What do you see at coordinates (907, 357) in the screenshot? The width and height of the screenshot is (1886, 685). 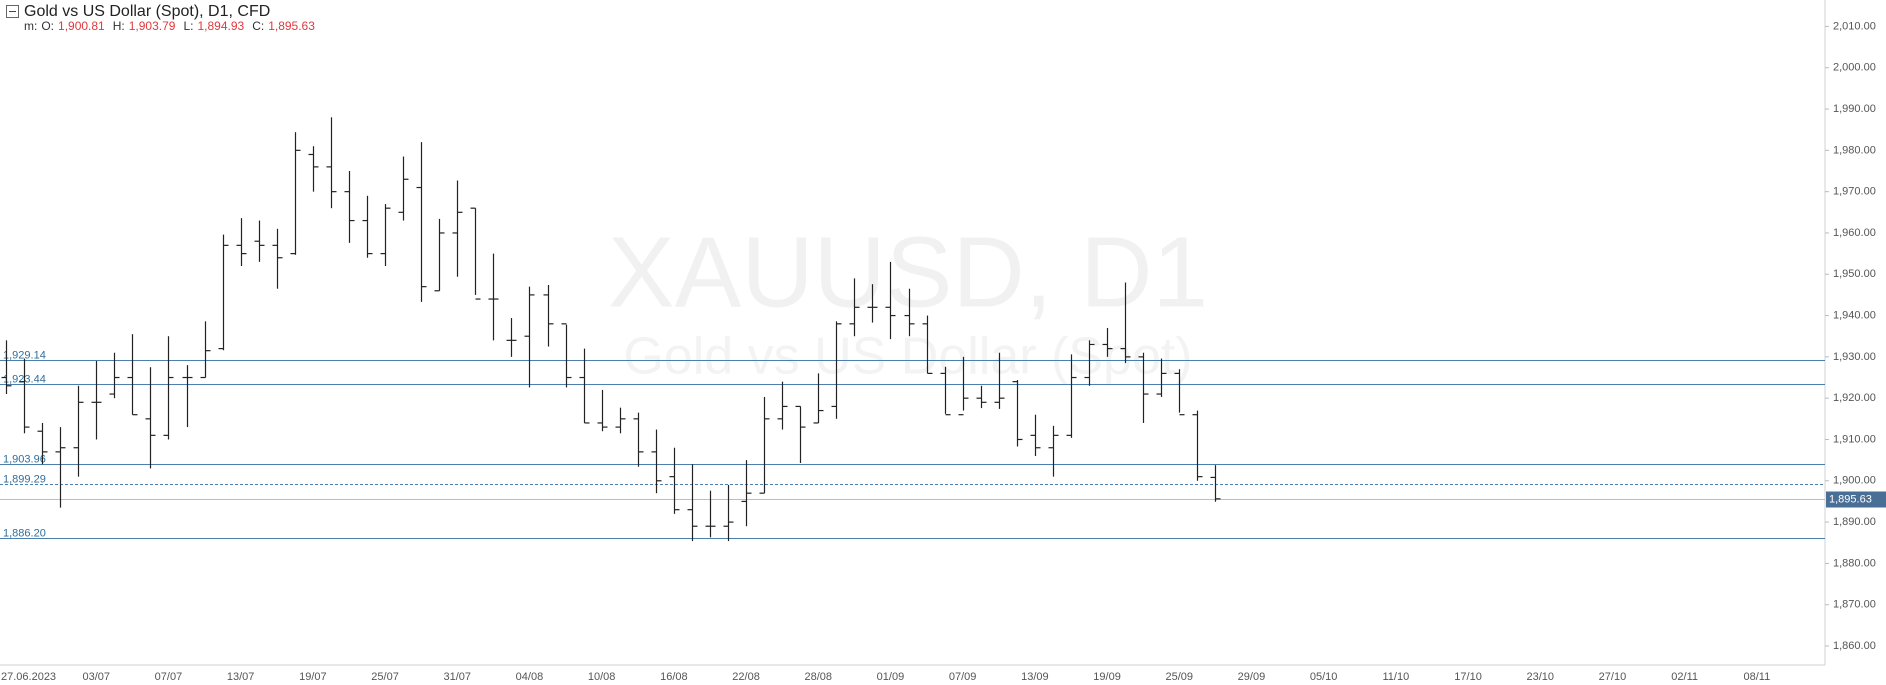 I see `watermark-description: Gold vs US Dollar (Spot)` at bounding box center [907, 357].